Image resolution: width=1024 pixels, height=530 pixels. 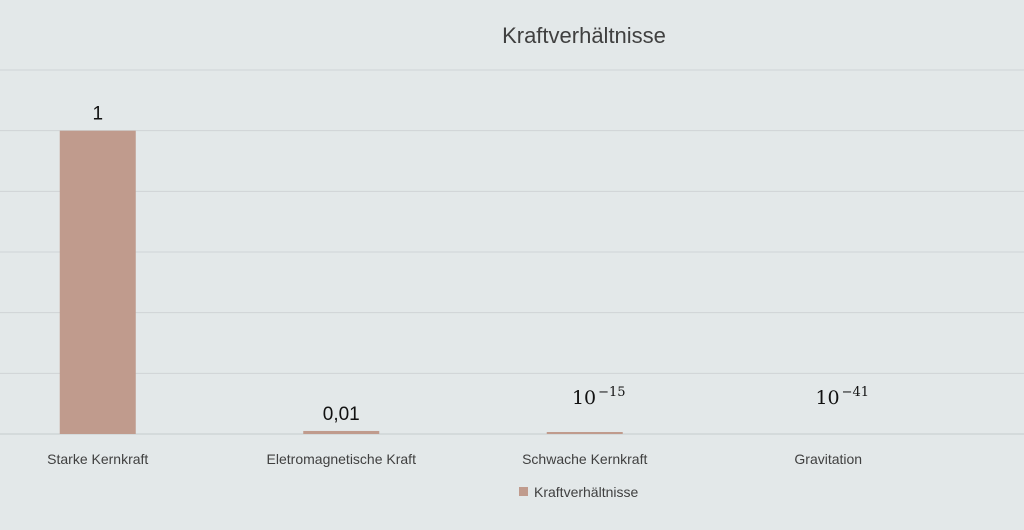 I want to click on category-label: Schwache Kernkraft, so click(x=584, y=459).